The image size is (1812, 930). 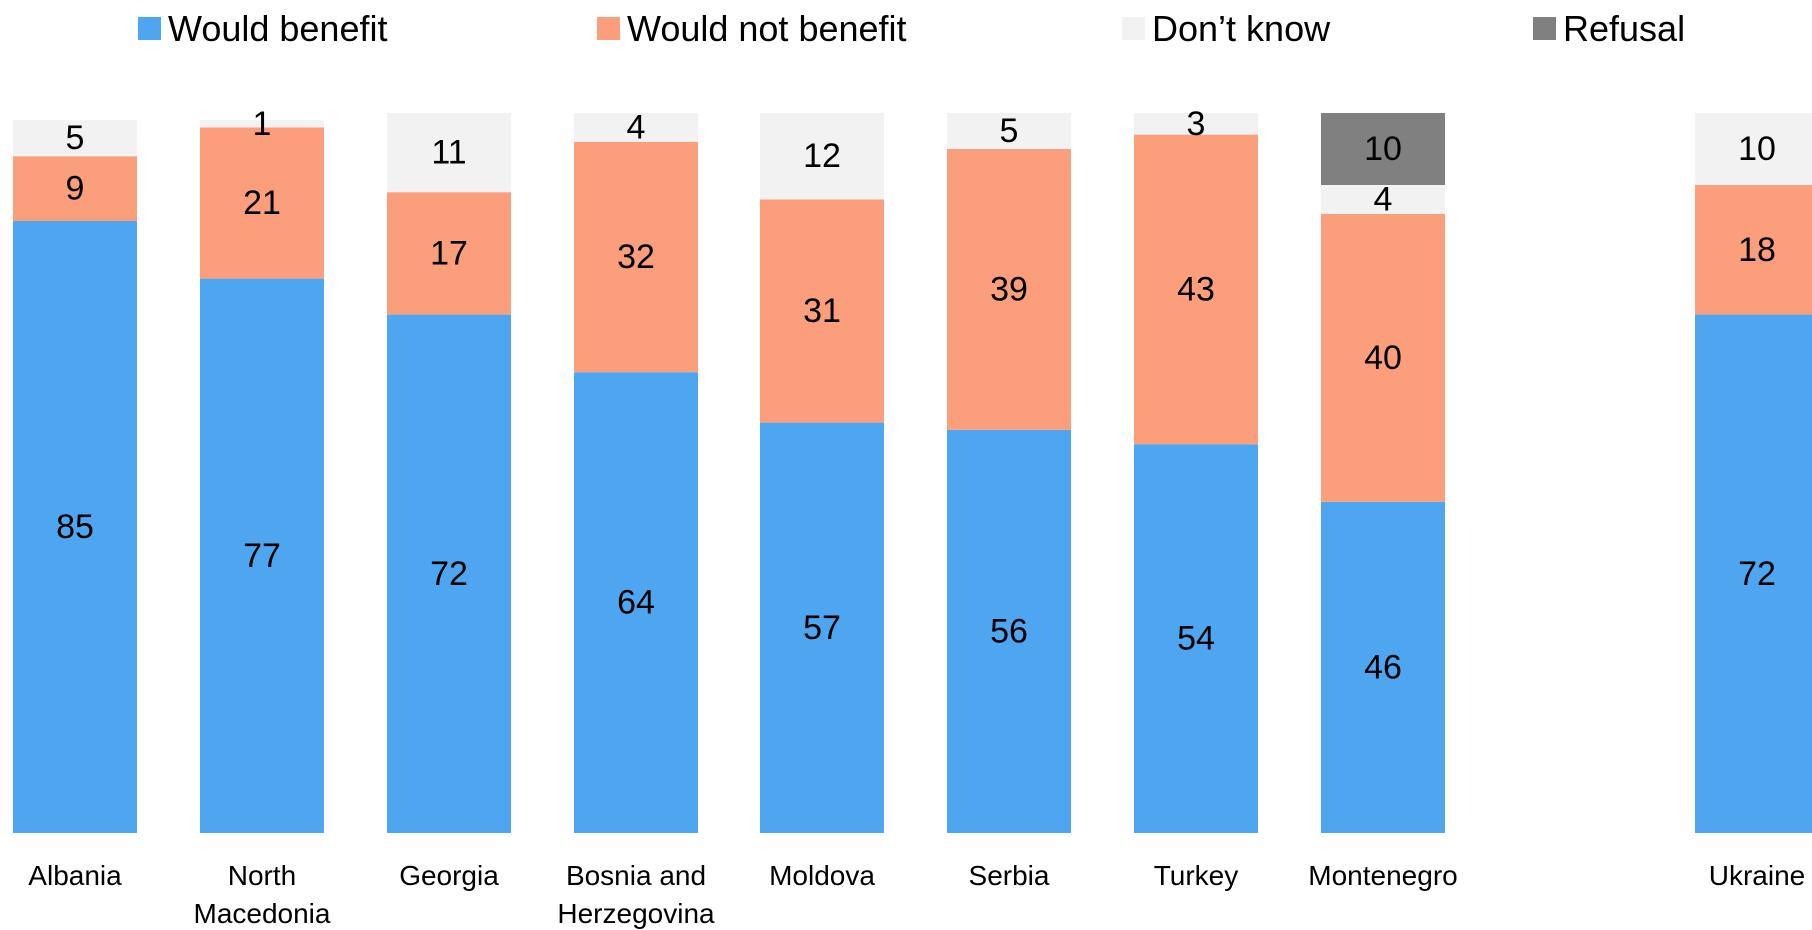 I want to click on data-label: 54, so click(x=1196, y=639).